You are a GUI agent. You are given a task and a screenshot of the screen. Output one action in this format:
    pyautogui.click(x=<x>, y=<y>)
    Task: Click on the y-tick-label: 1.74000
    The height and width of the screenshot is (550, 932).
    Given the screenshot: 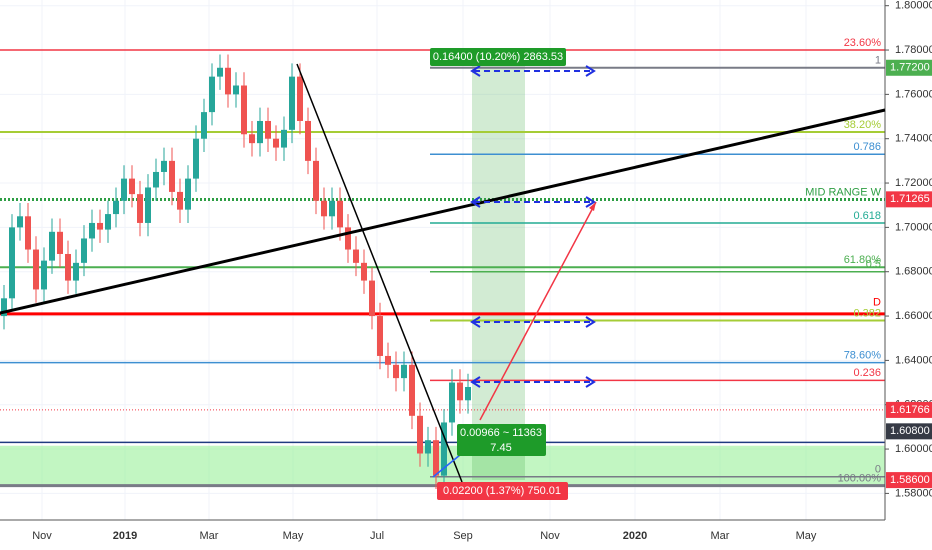 What is the action you would take?
    pyautogui.click(x=913, y=139)
    